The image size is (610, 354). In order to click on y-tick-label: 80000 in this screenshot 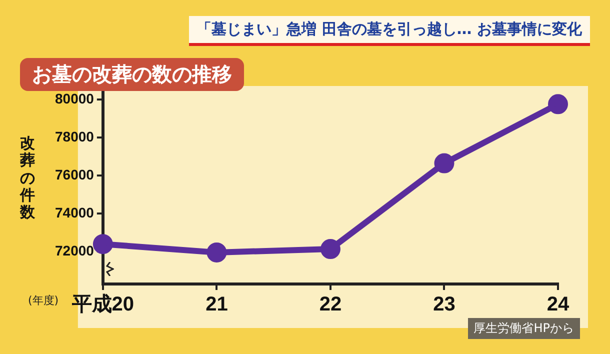, I will do `click(74, 98)`.